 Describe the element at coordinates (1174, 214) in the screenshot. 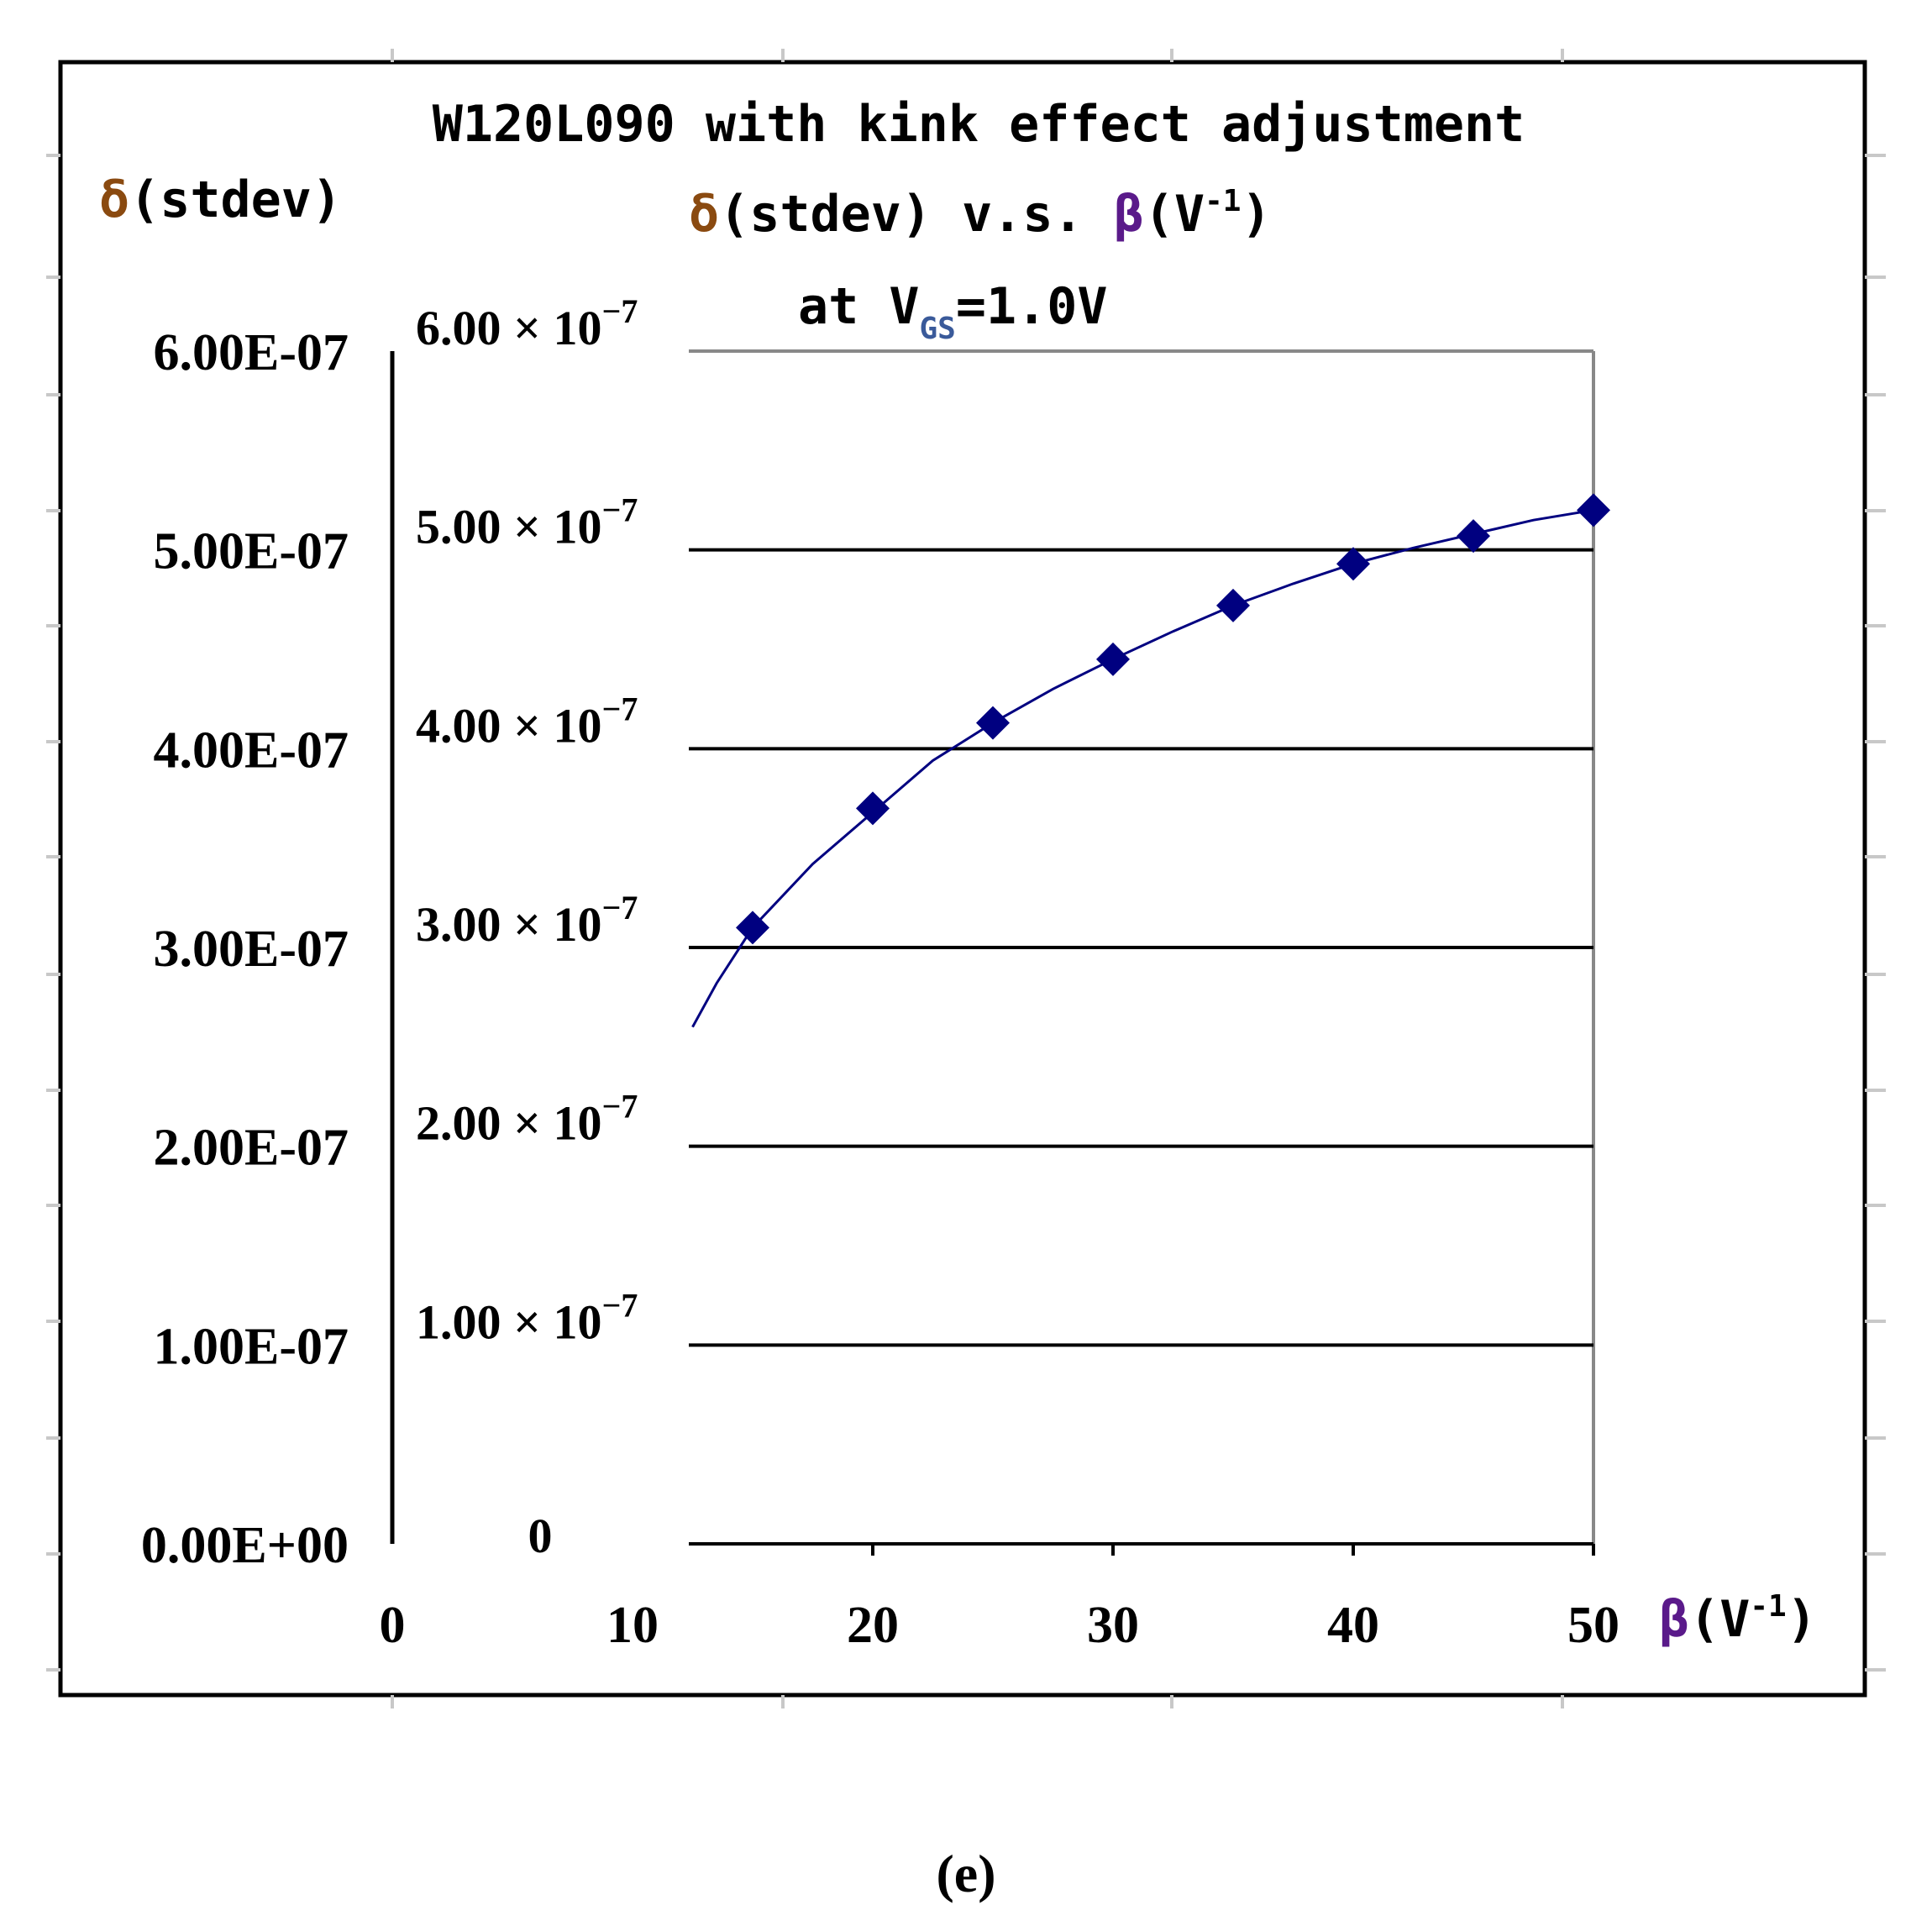

I see `subtitle-unit-a: (V` at that location.